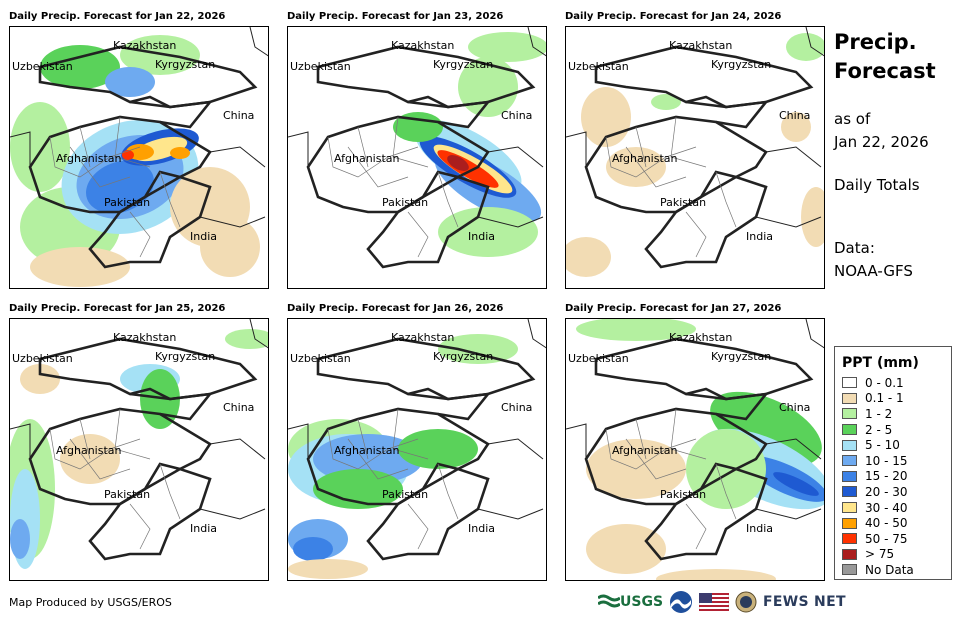  I want to click on panel-title: Daily Precip. Forecast for Jan 26, 2026, so click(395, 308).